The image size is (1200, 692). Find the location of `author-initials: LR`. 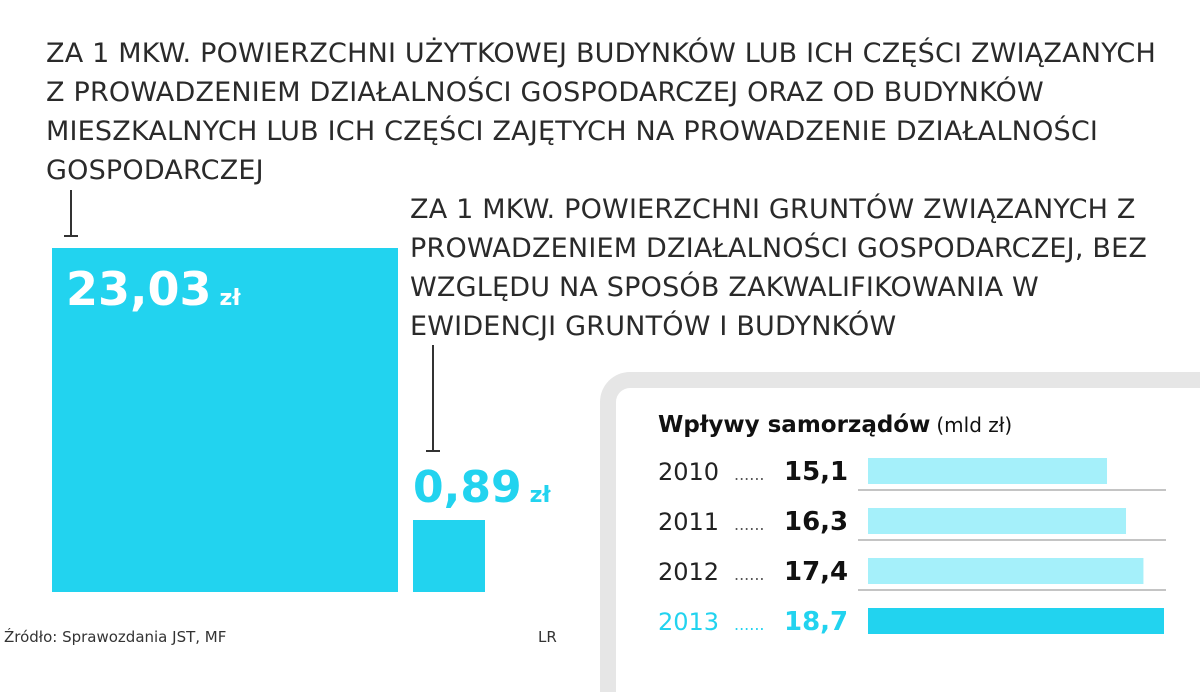

author-initials: LR is located at coordinates (547, 637).